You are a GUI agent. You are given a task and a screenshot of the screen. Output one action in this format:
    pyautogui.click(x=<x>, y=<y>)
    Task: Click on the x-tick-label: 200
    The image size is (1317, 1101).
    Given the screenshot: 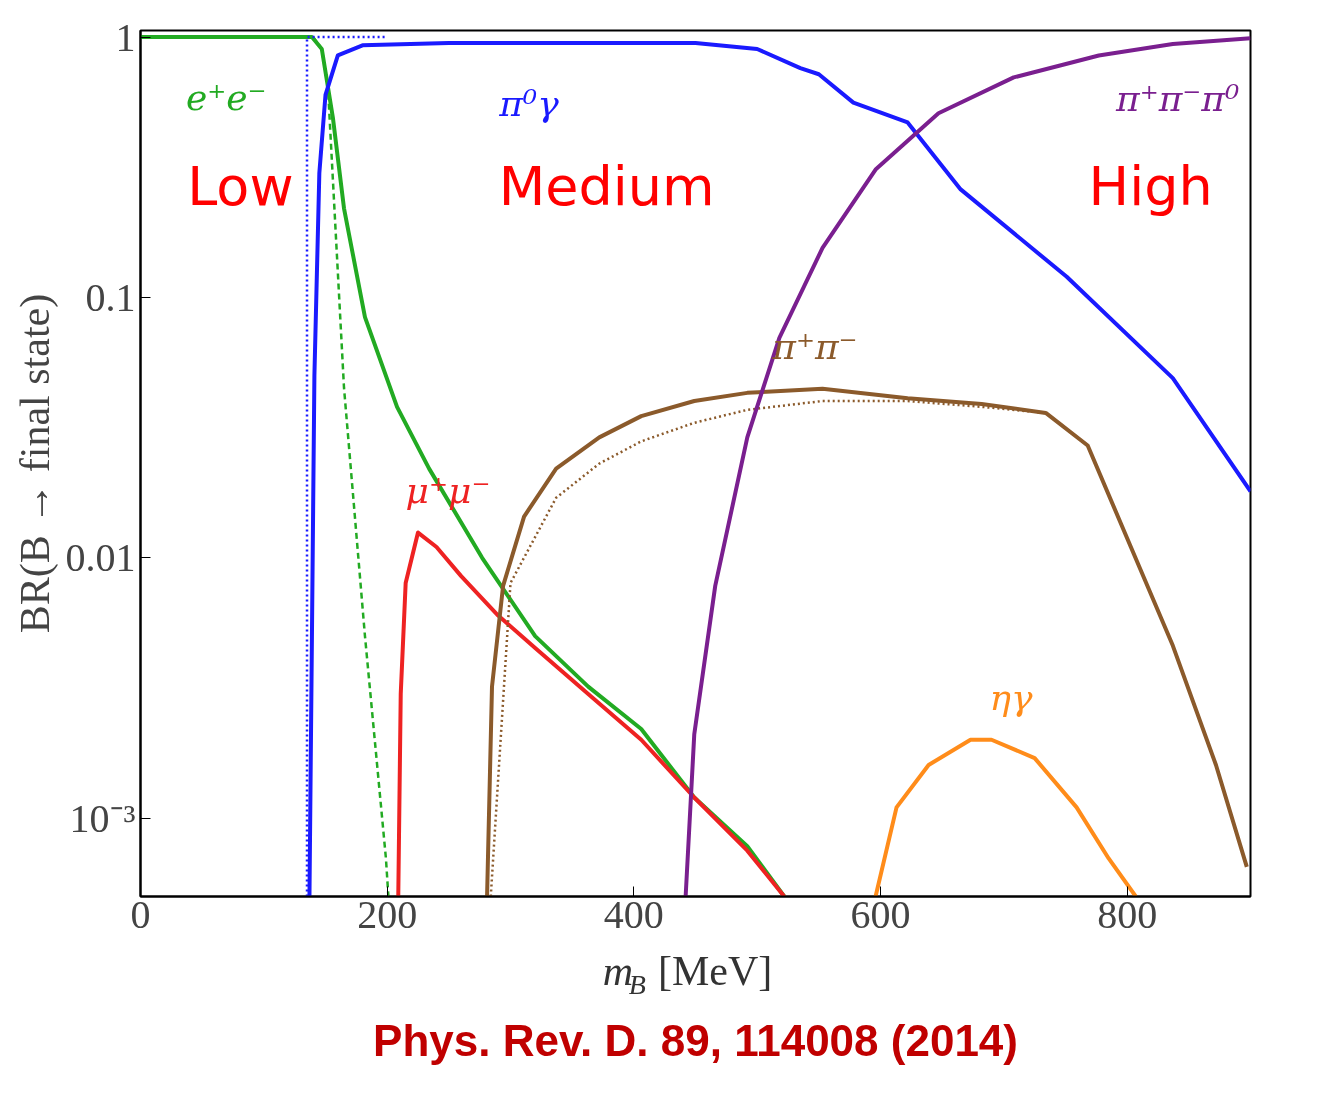 What is the action you would take?
    pyautogui.click(x=387, y=914)
    